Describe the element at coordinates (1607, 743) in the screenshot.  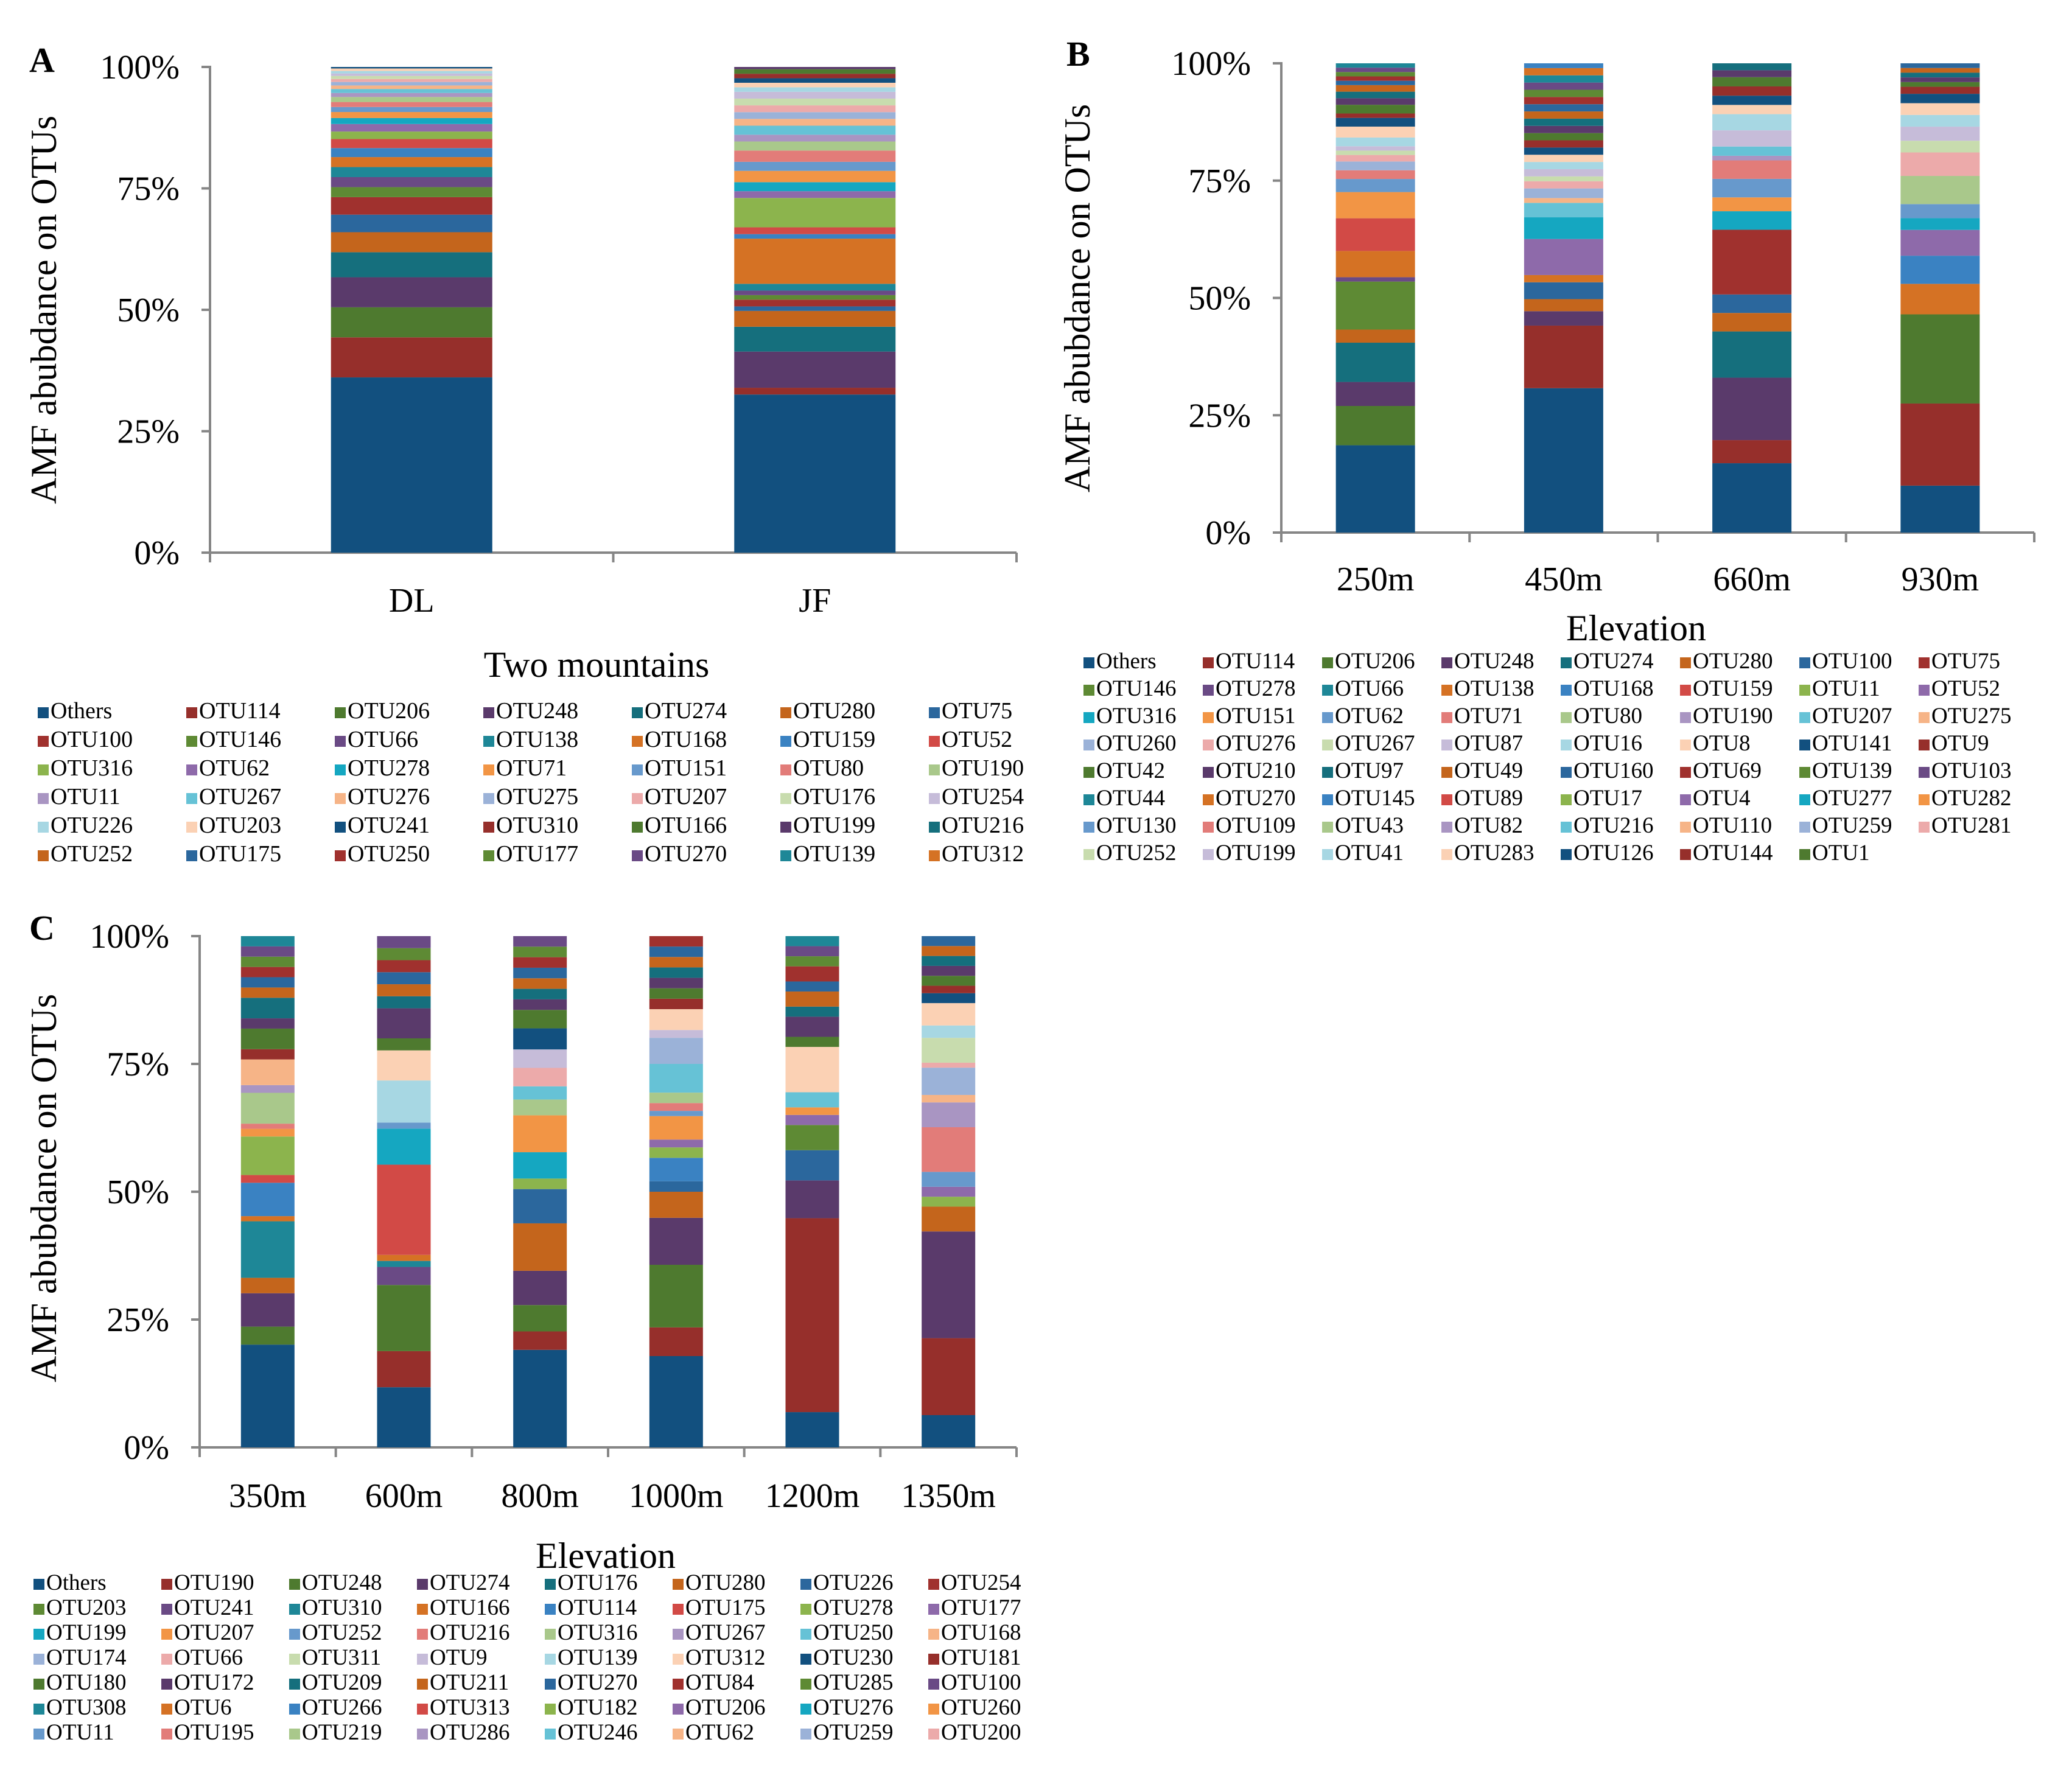
I see `legend-label: OTU16` at that location.